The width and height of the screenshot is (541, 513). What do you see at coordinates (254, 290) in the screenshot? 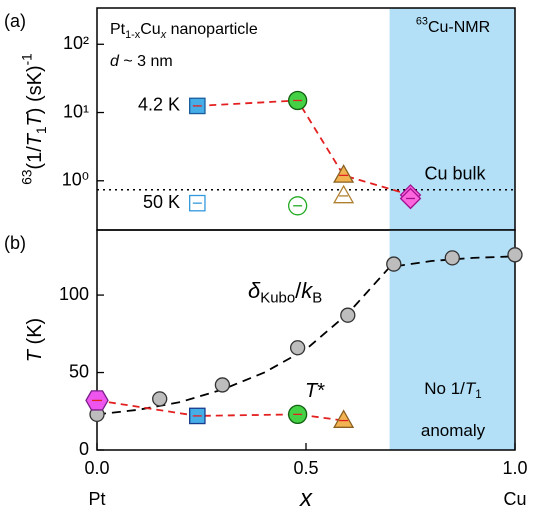
I see `text-part: δ` at bounding box center [254, 290].